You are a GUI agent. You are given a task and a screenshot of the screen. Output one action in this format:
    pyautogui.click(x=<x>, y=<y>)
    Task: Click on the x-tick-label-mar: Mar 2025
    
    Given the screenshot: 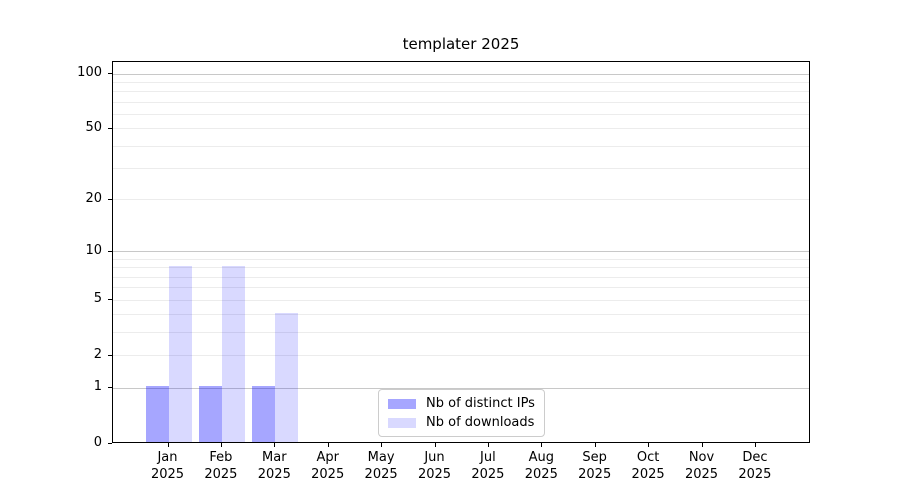 What is the action you would take?
    pyautogui.click(x=274, y=466)
    